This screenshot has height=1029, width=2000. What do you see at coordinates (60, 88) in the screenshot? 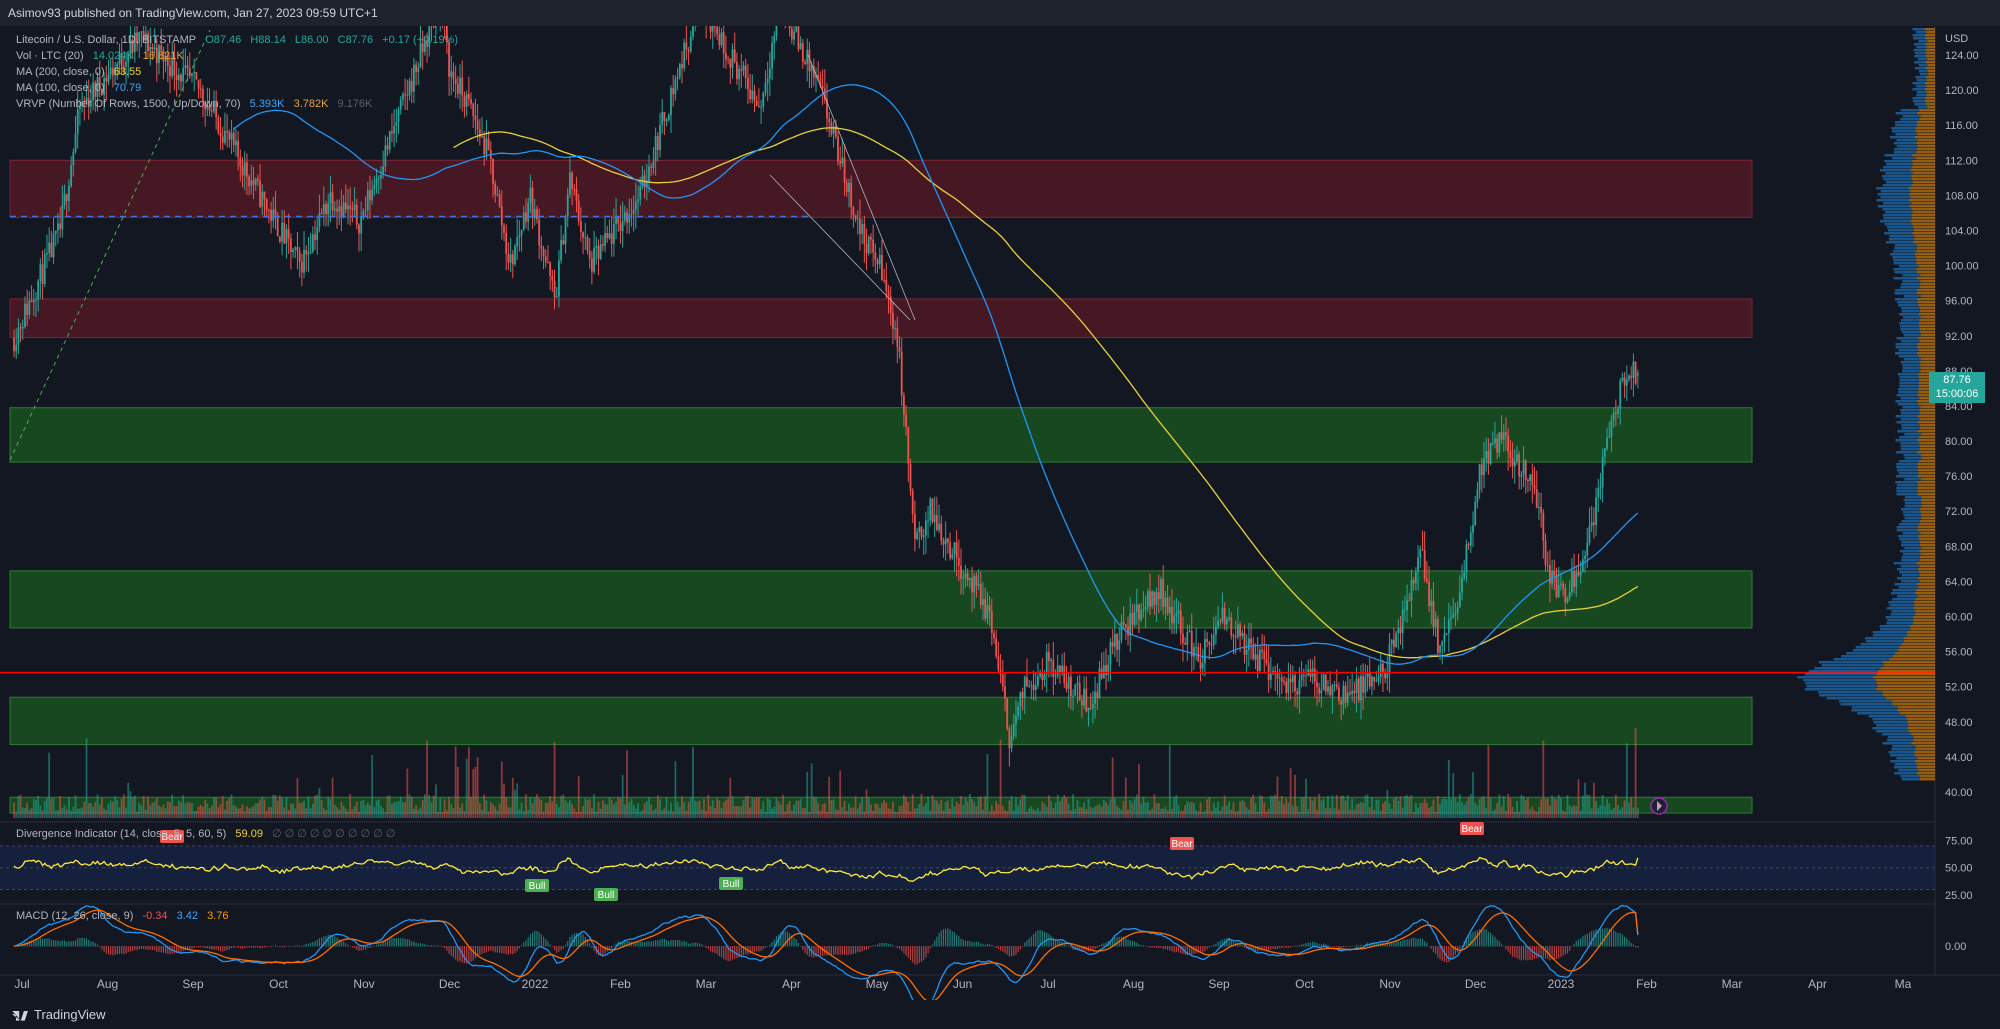
I see `ma100-label: MA (100, close, 0)` at bounding box center [60, 88].